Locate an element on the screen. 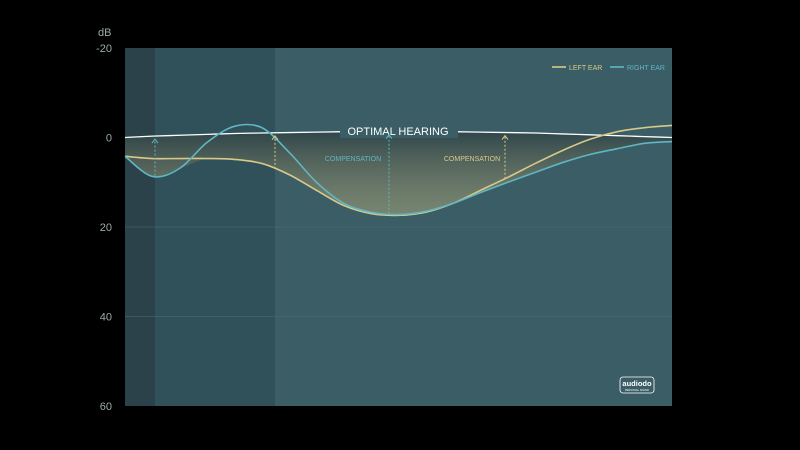 This screenshot has height=450, width=800. y-tick-label: 60 is located at coordinates (106, 407).